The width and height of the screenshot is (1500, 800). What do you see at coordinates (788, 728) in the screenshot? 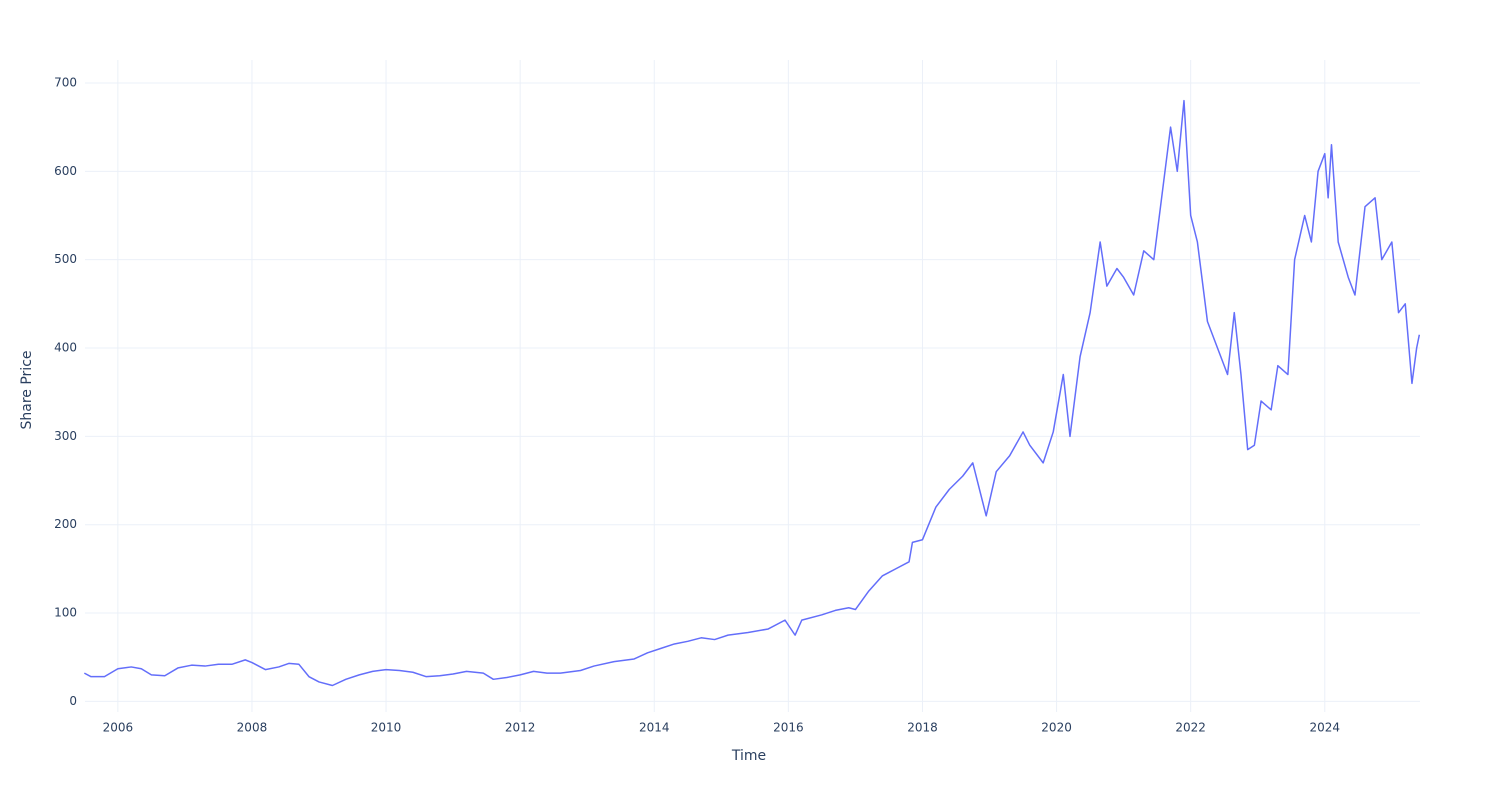
I see `x-tick-label: 2016` at bounding box center [788, 728].